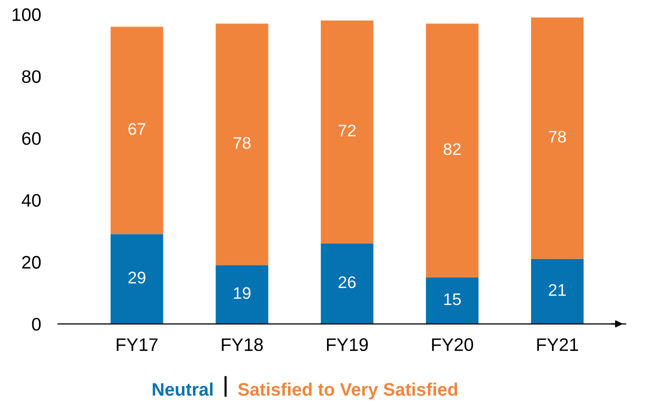 The width and height of the screenshot is (645, 410). I want to click on text: Satisfied to Very Satisfied, so click(348, 391).